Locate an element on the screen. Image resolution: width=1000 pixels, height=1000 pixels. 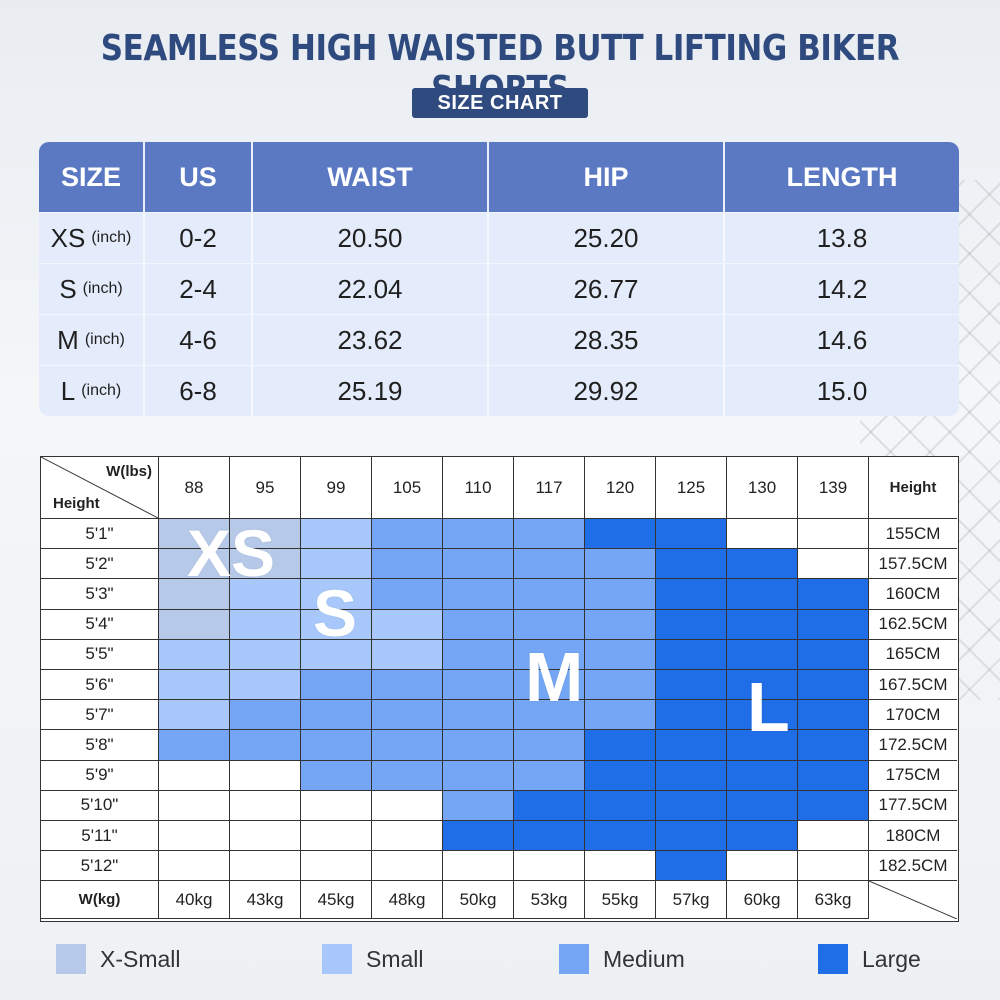
height-ft-cell: 5'5" is located at coordinates (100, 654).